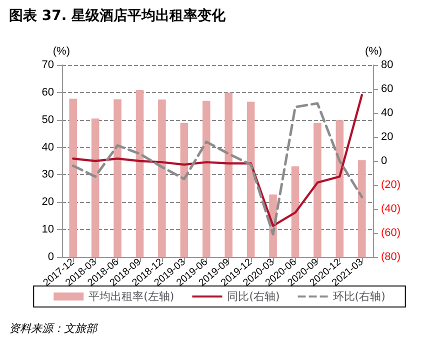 This screenshot has width=439, height=343. What do you see at coordinates (48, 65) in the screenshot?
I see `y-tick-label: 70` at bounding box center [48, 65].